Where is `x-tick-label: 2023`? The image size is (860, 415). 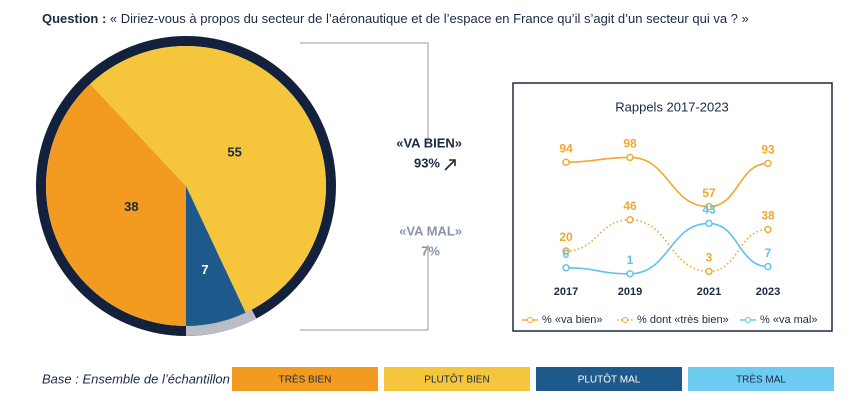 x-tick-label: 2023 is located at coordinates (768, 292).